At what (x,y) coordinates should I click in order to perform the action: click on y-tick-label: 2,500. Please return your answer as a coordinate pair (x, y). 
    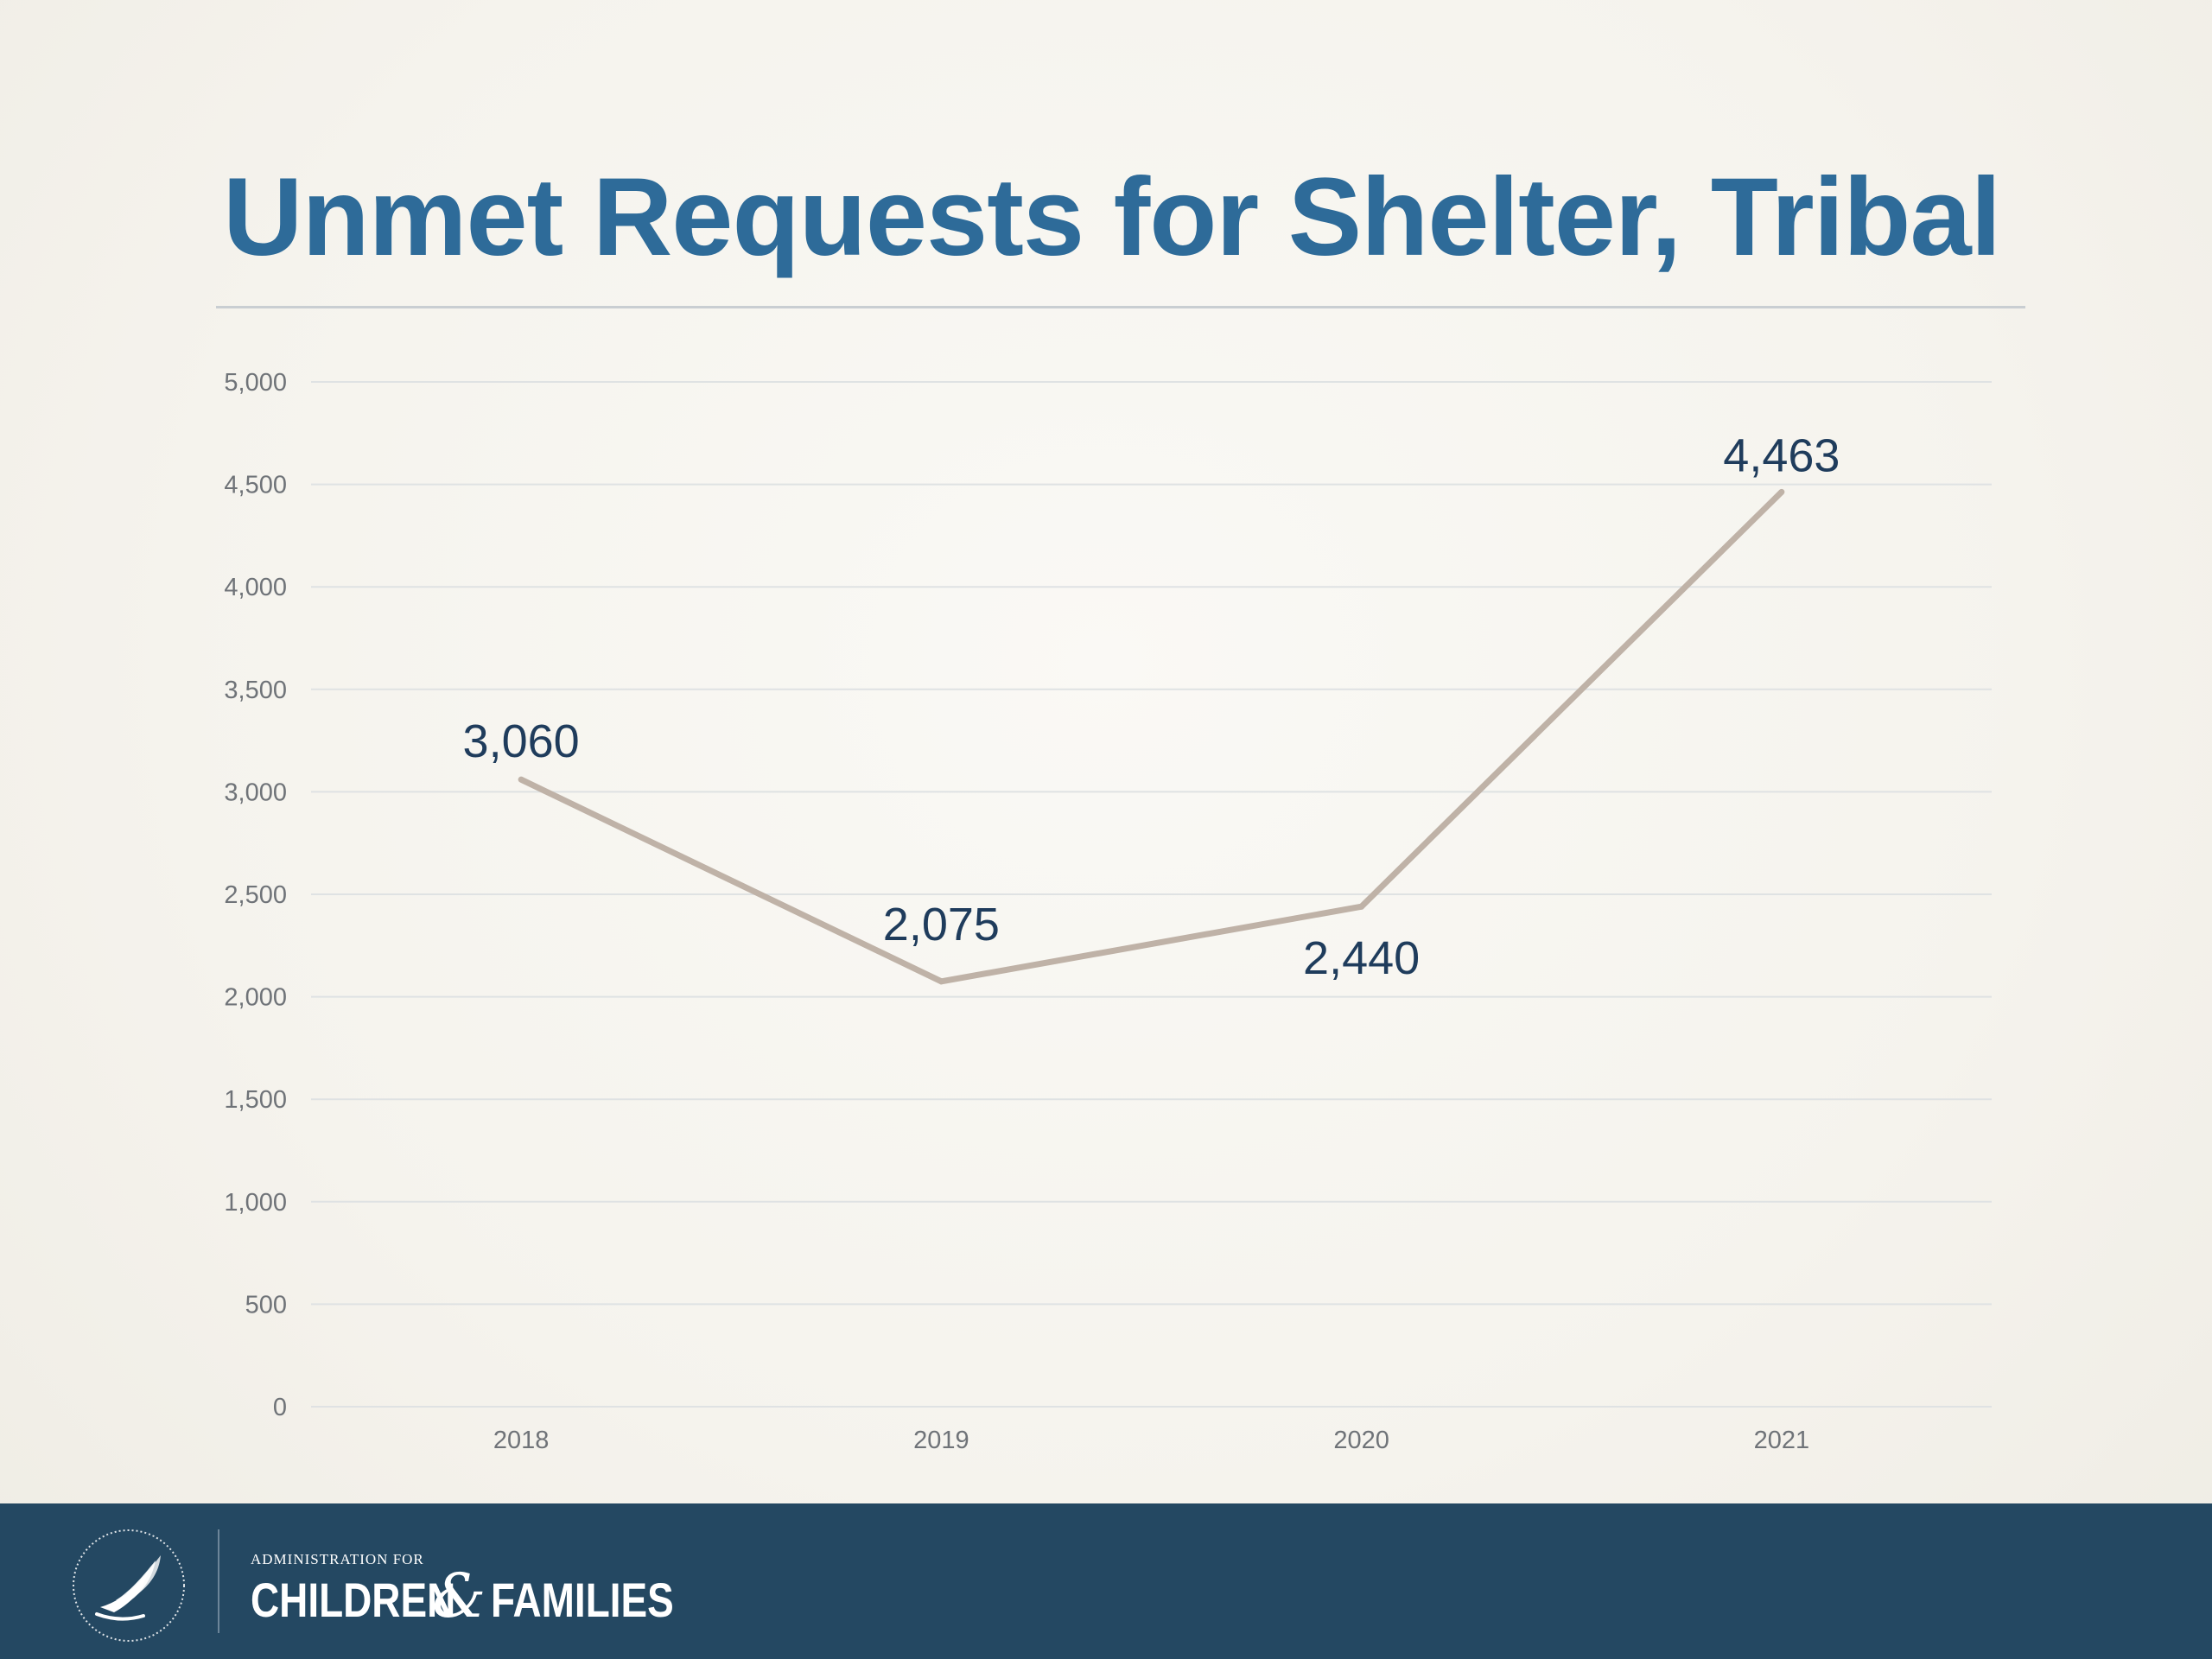
    Looking at the image, I should click on (255, 895).